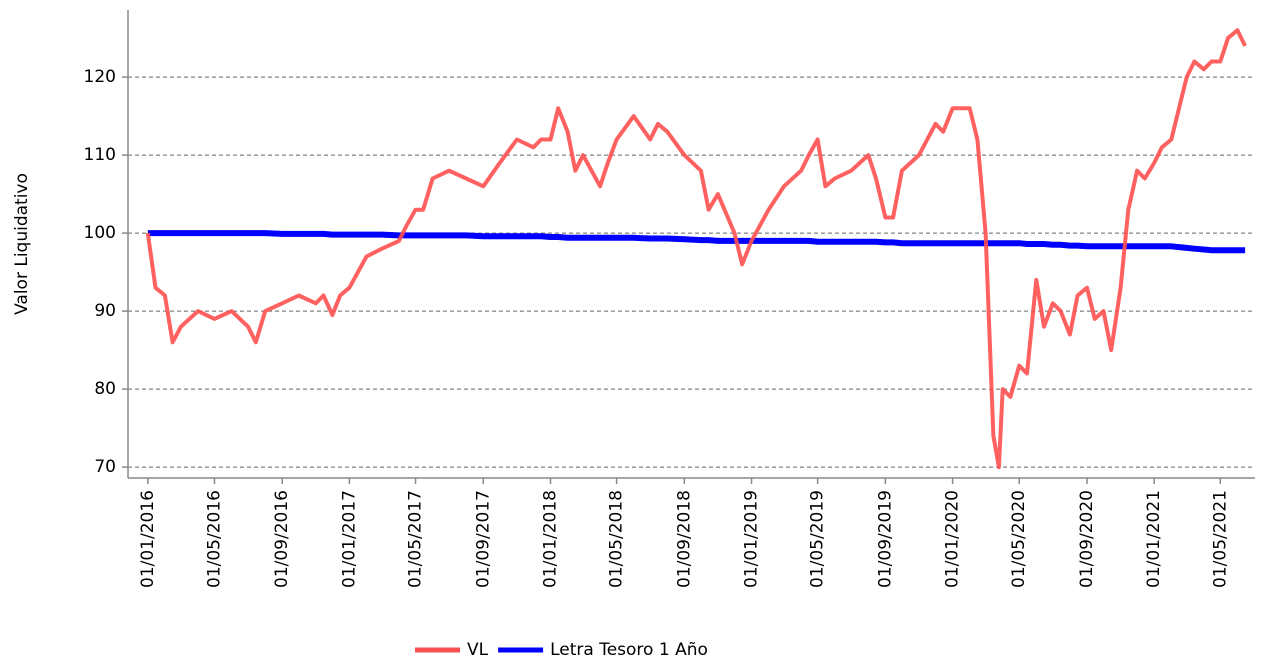 This screenshot has width=1273, height=664. Describe the element at coordinates (148, 539) in the screenshot. I see `x-tick-label: 01/01/2016` at that location.